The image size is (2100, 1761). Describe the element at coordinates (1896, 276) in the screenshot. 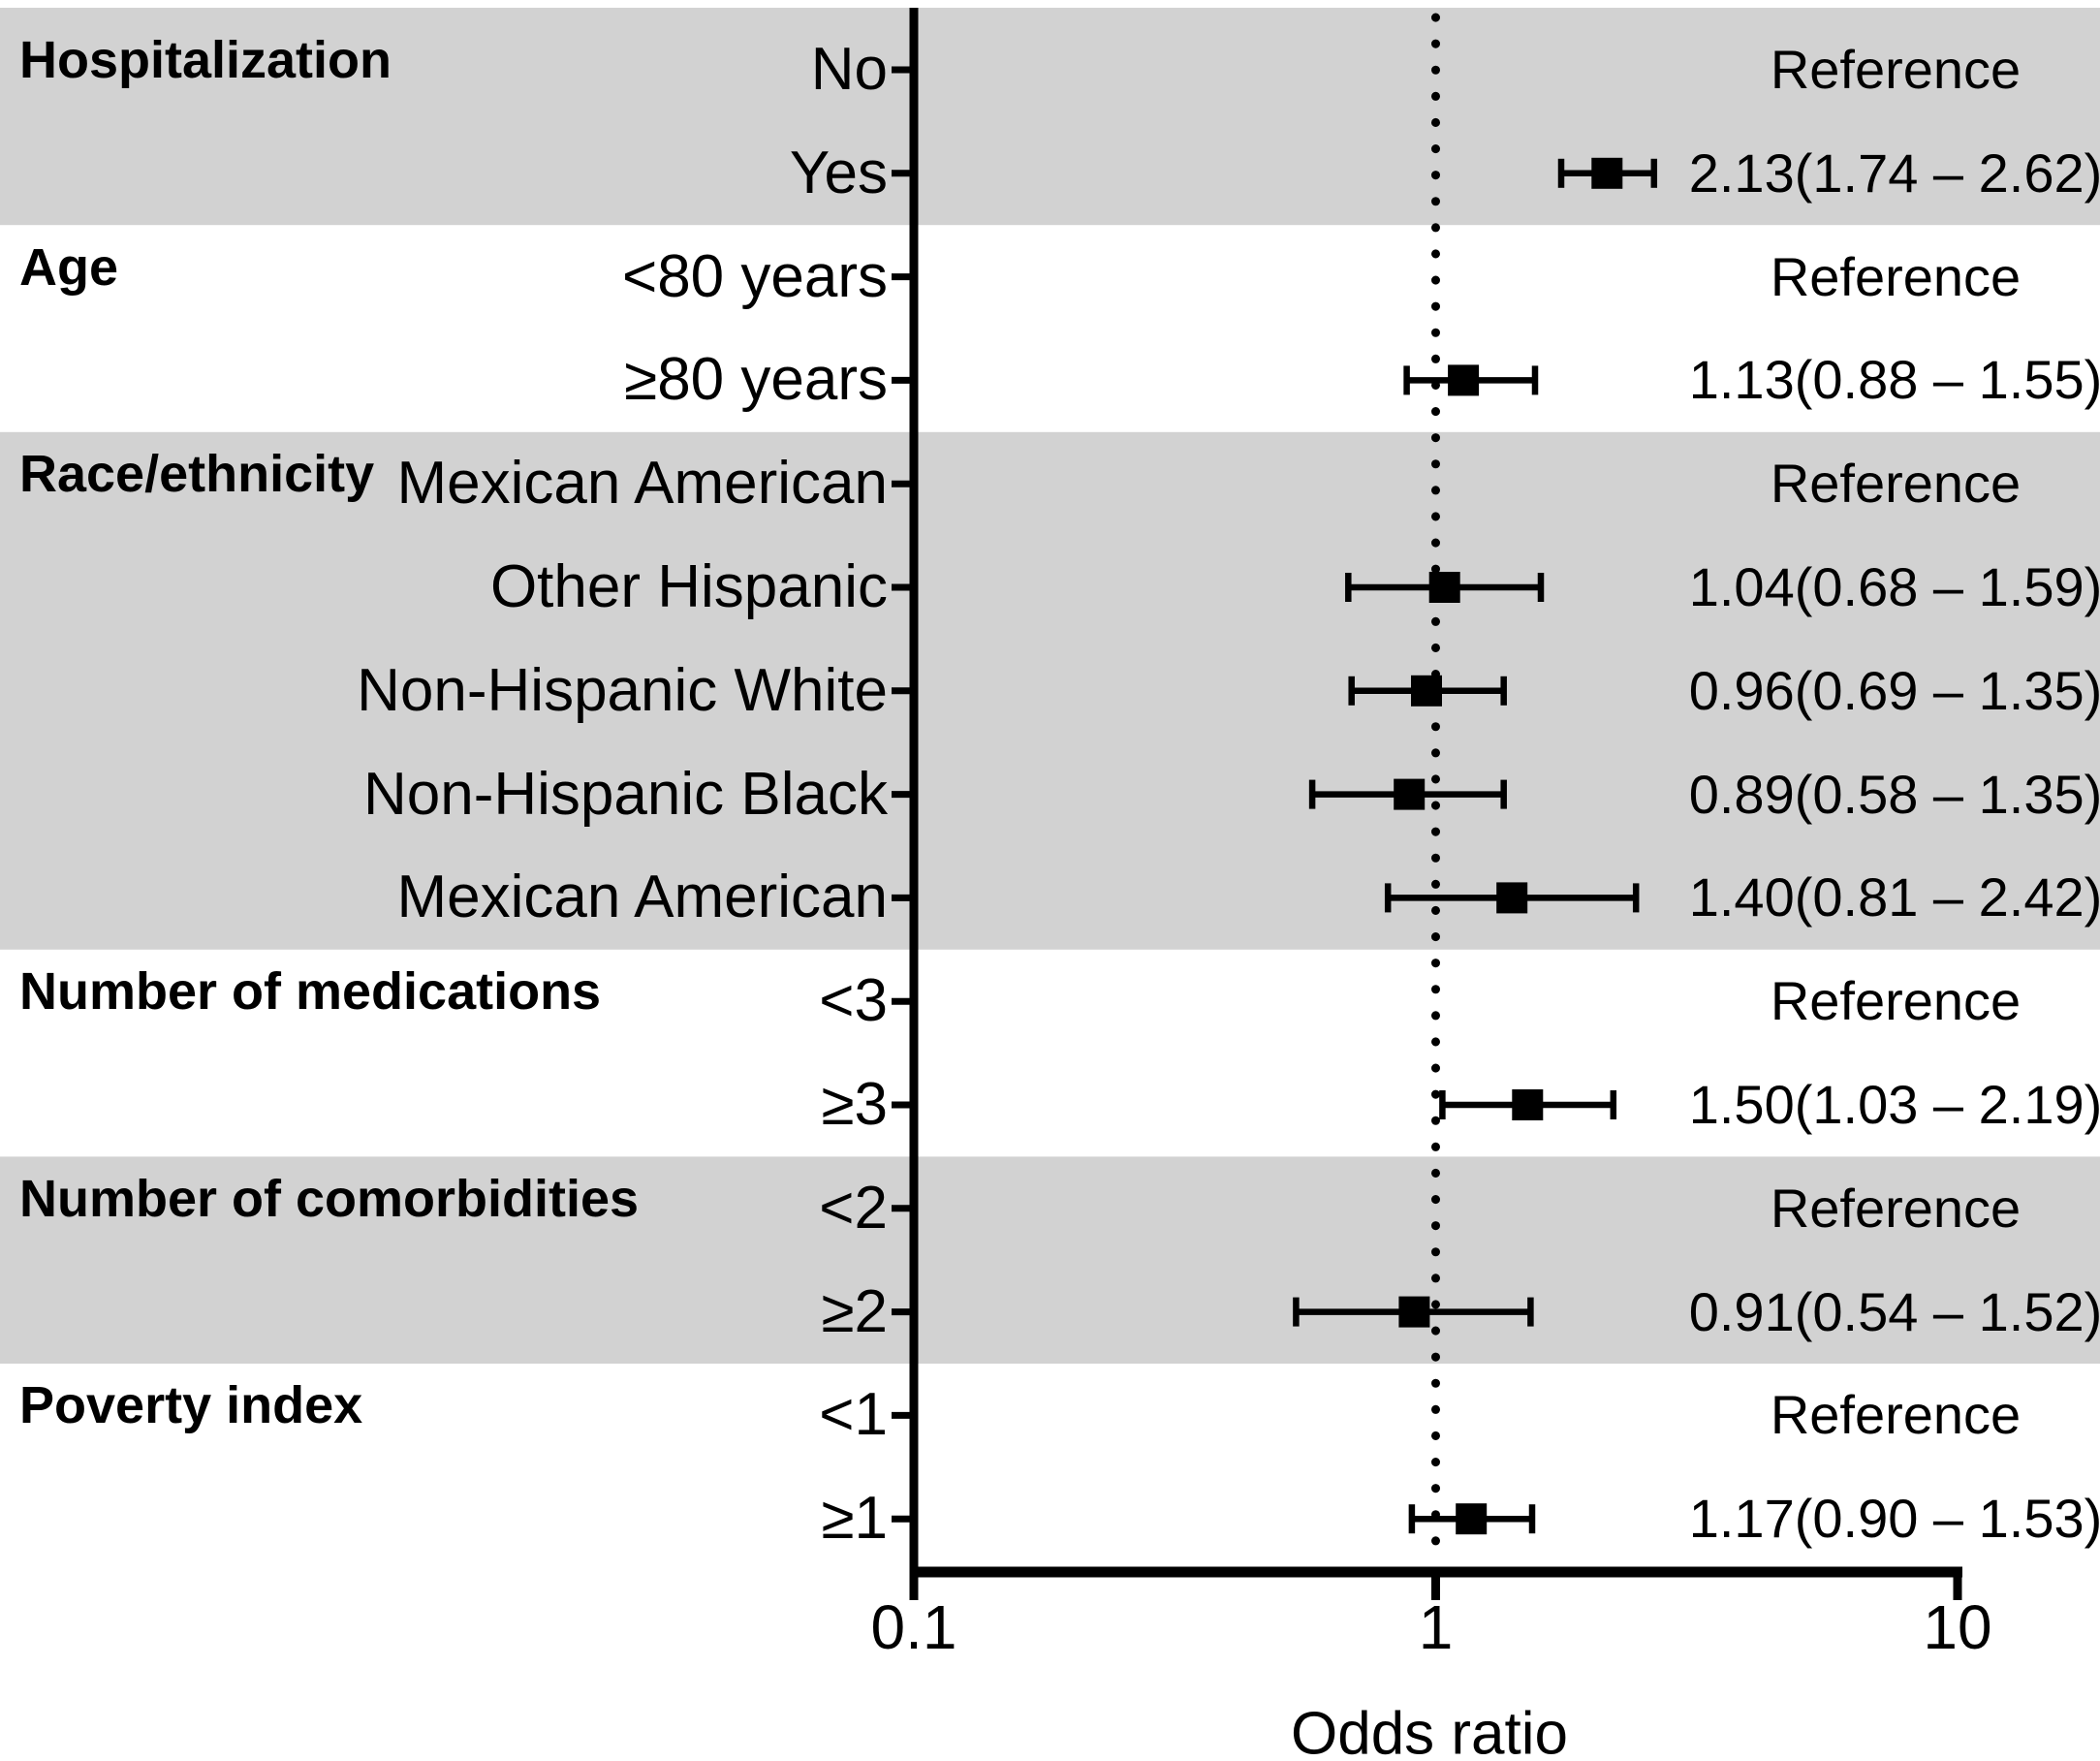

I see `value-label-1-0: Reference` at that location.